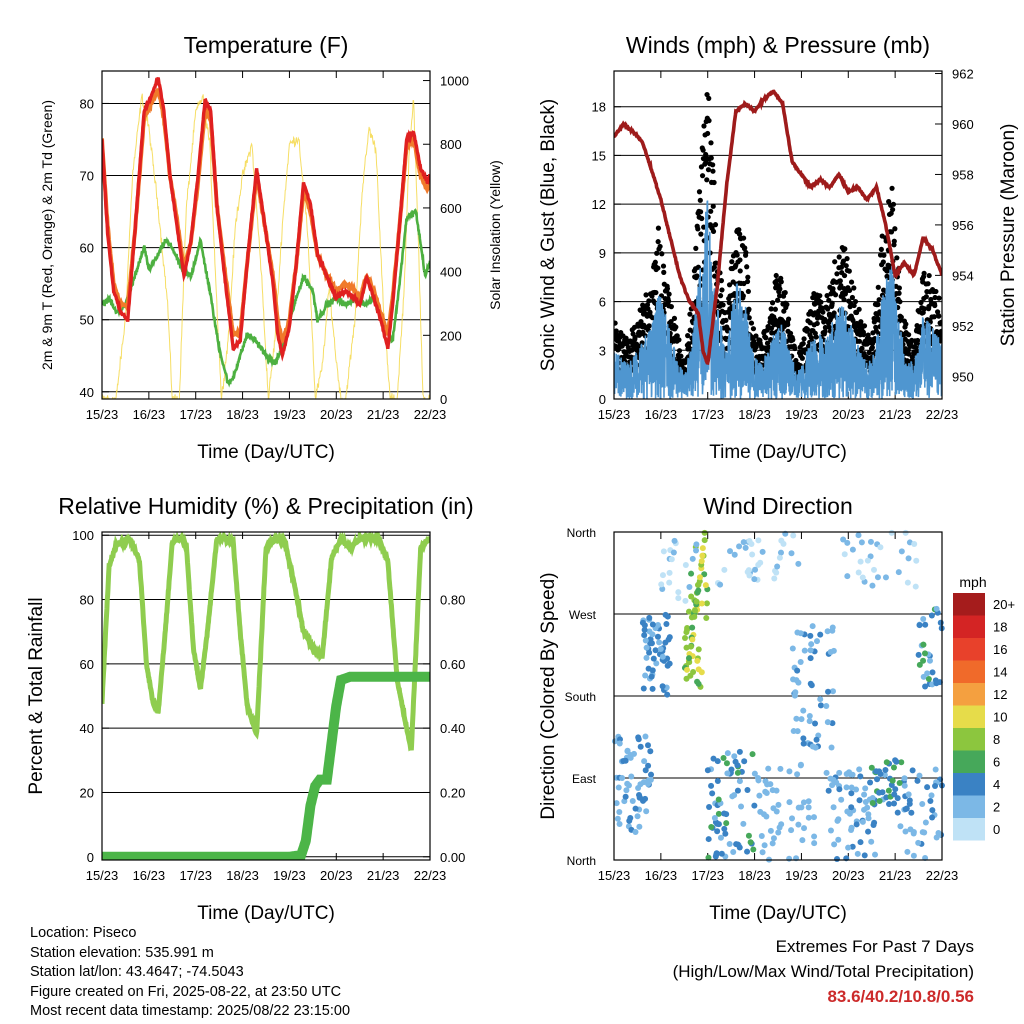  What do you see at coordinates (778, 696) in the screenshot?
I see `direction-points` at bounding box center [778, 696].